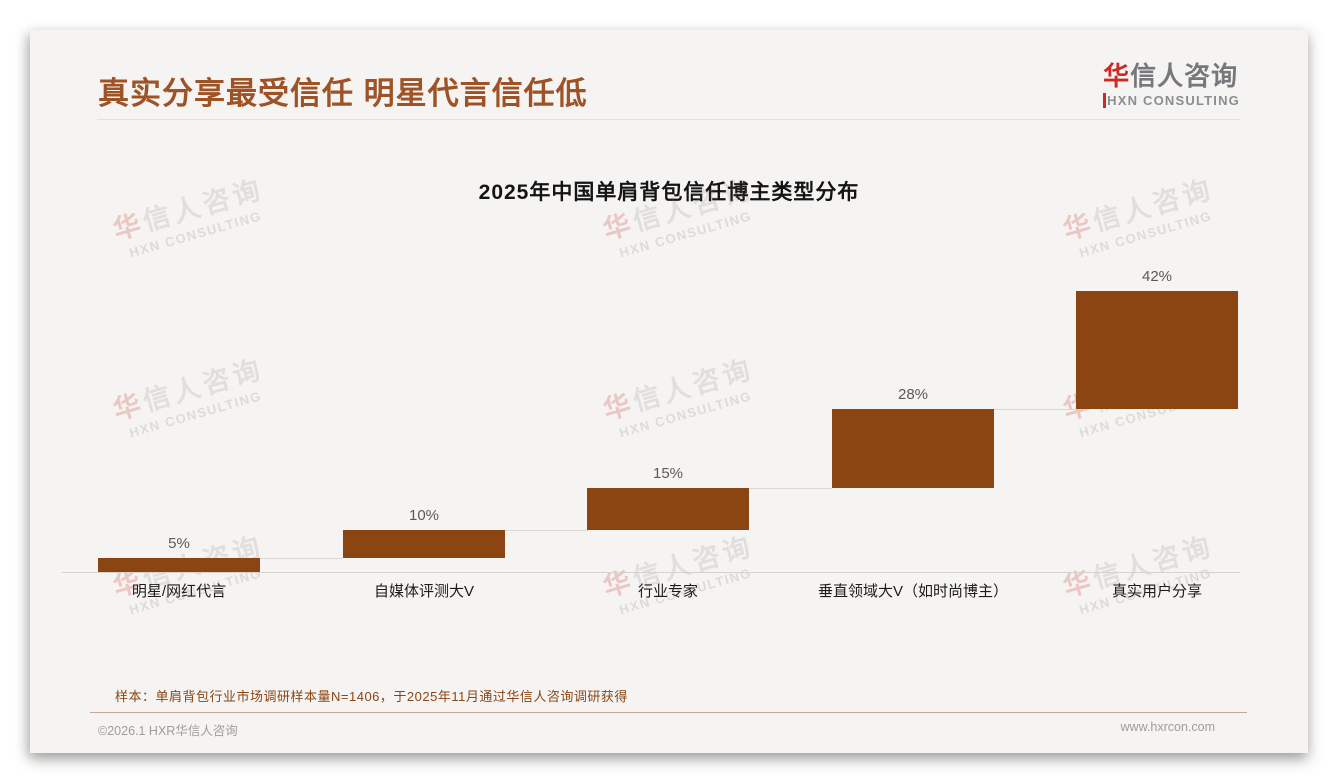  Describe the element at coordinates (179, 591) in the screenshot. I see `category-label: 明星/网红代言` at that location.